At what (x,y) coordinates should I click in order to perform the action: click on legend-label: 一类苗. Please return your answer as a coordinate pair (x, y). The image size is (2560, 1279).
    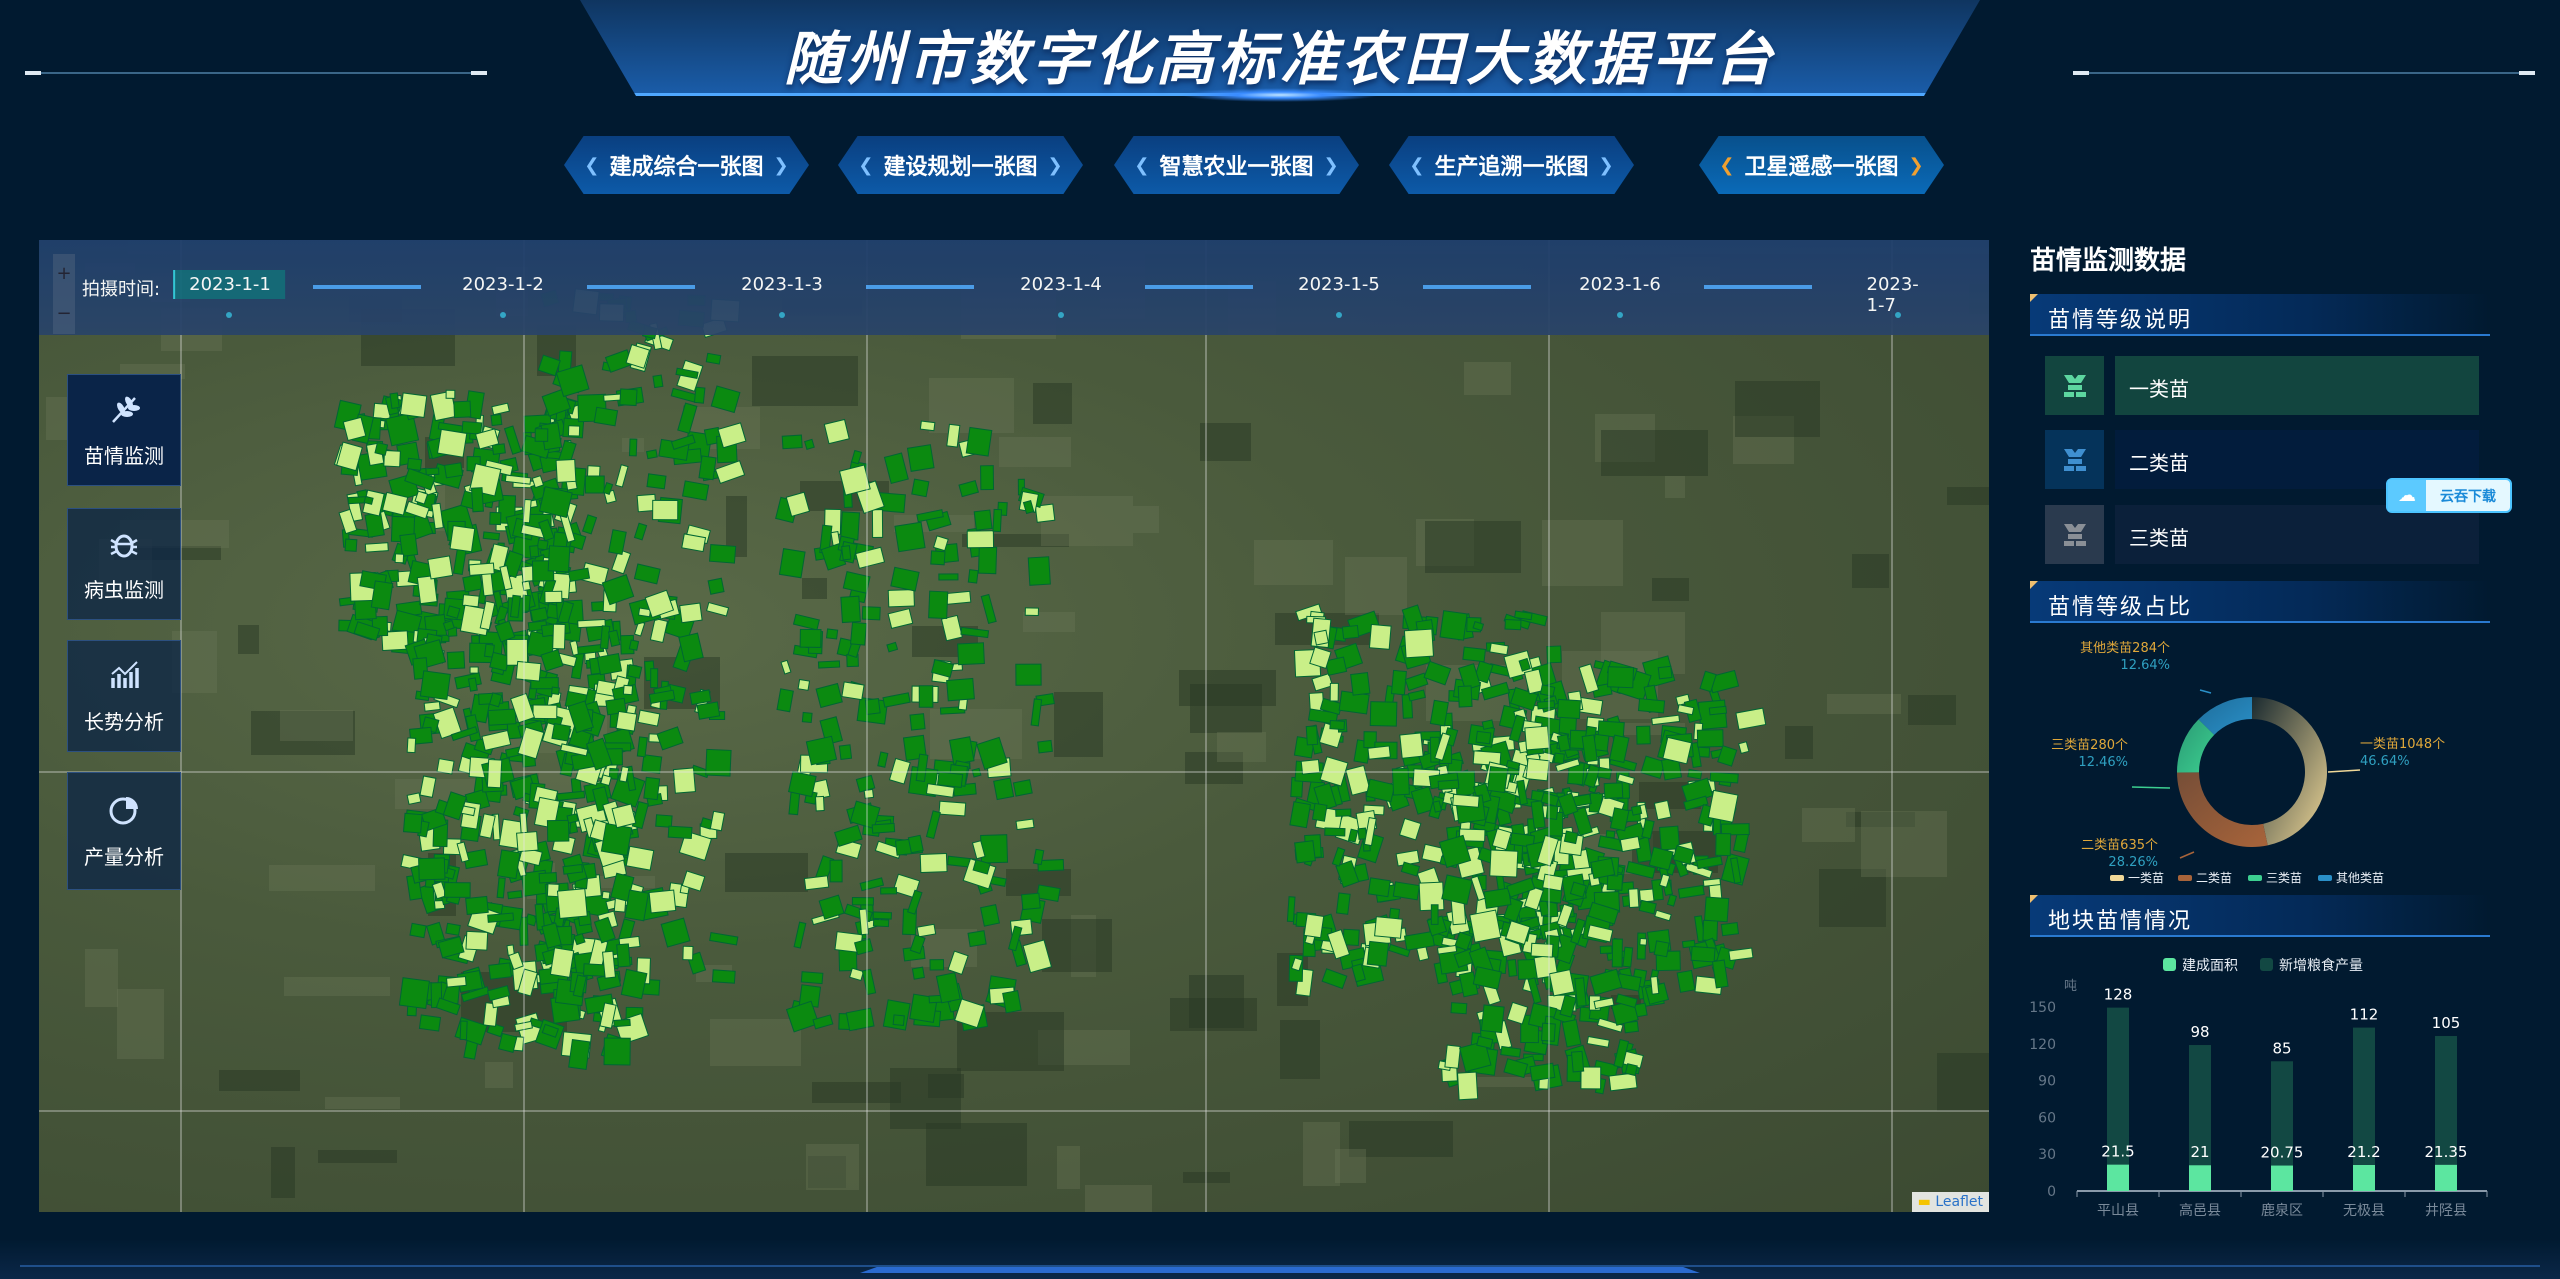
    Looking at the image, I should click on (2146, 878).